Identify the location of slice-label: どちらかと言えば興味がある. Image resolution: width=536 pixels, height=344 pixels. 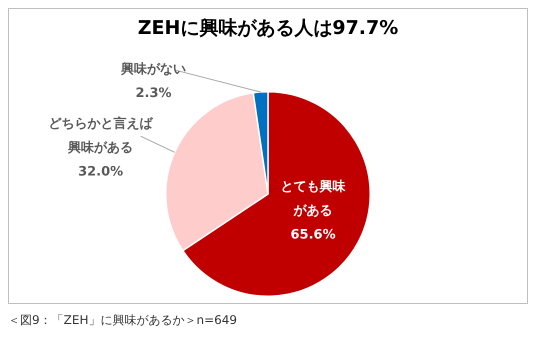
(101, 136).